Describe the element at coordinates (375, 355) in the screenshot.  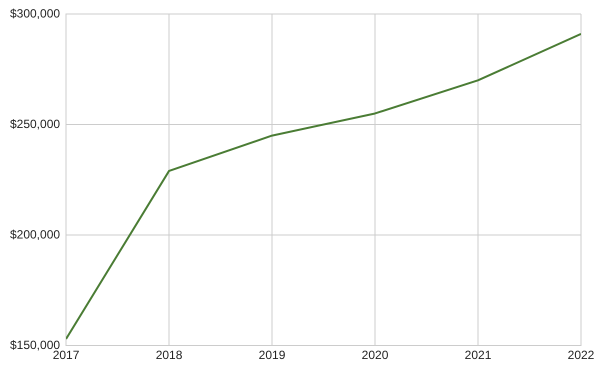
I see `x-tick-label: 2020` at that location.